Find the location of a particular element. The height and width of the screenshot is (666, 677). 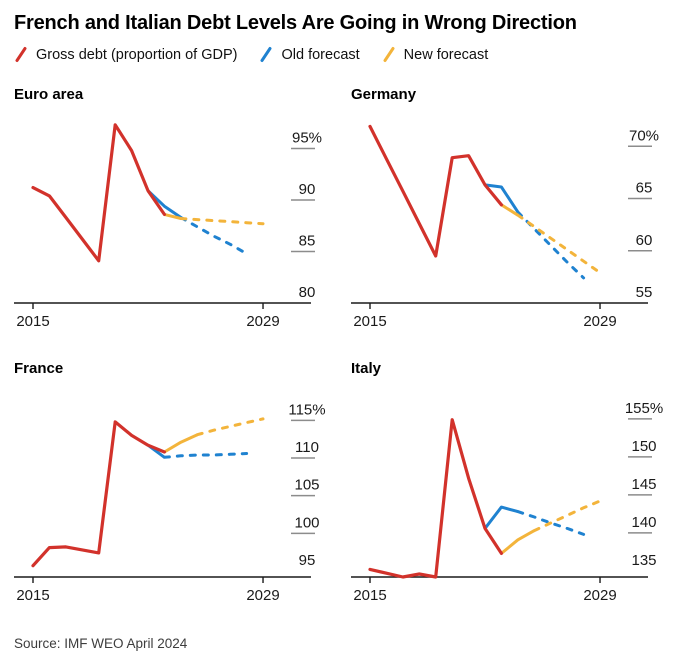

y-tick-label: 55 is located at coordinates (644, 292).